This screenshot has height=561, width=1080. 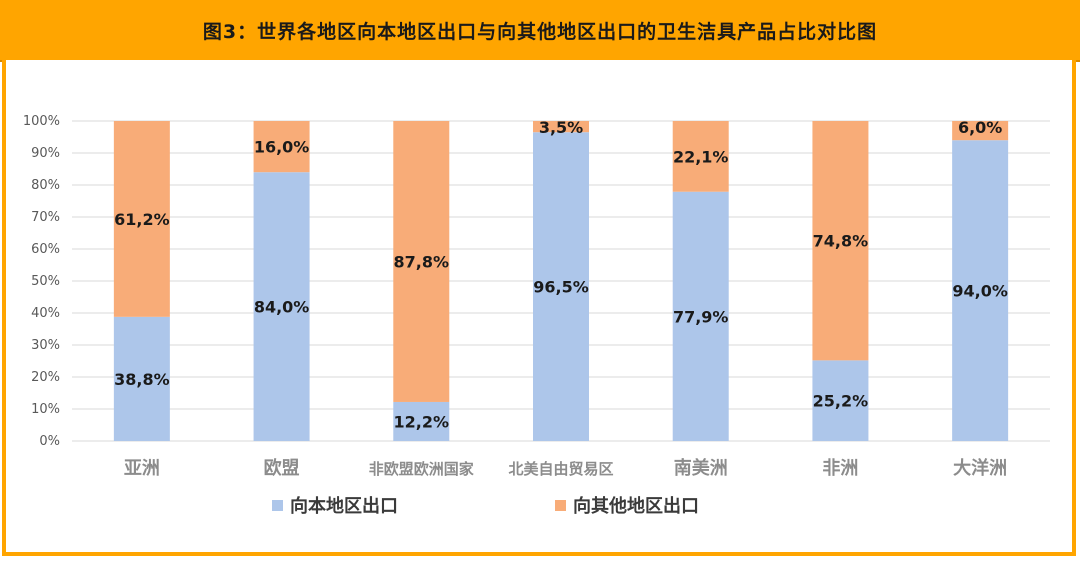 I want to click on data-label: 3,5%, so click(x=561, y=127).